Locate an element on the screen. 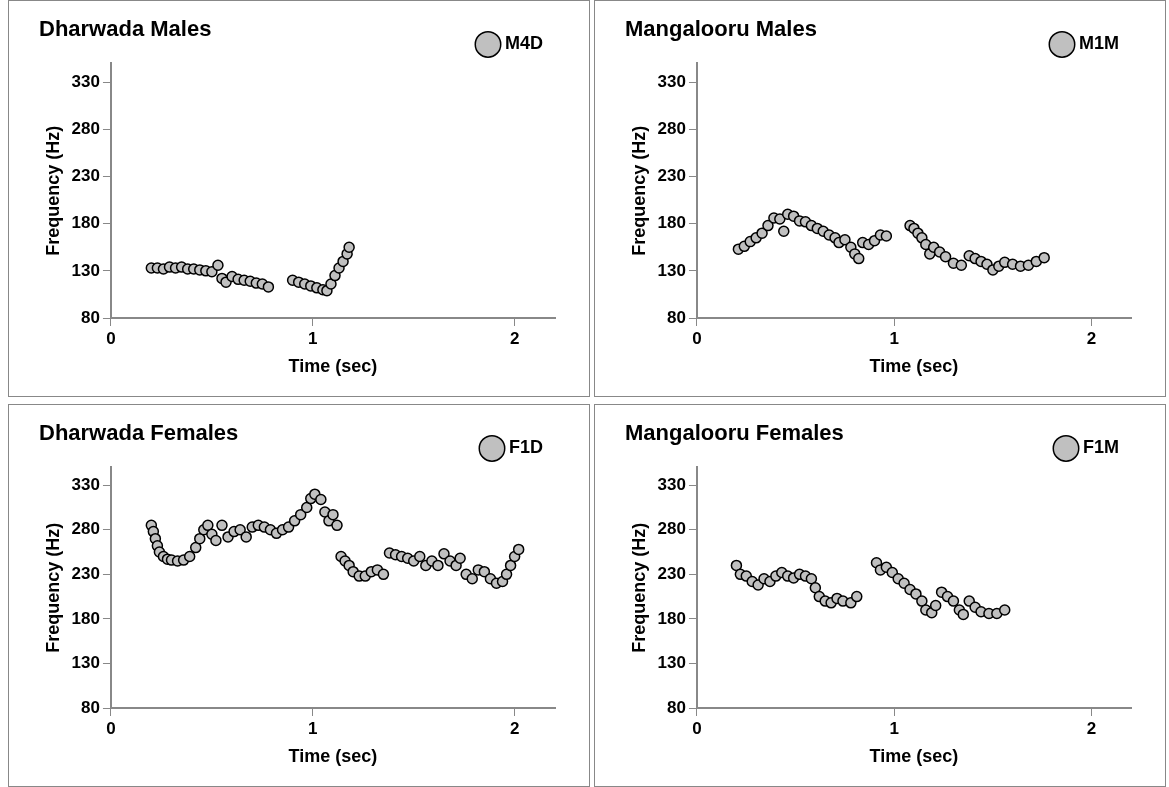 Image resolution: width=1169 pixels, height=787 pixels. legend-label: F1D is located at coordinates (526, 447).